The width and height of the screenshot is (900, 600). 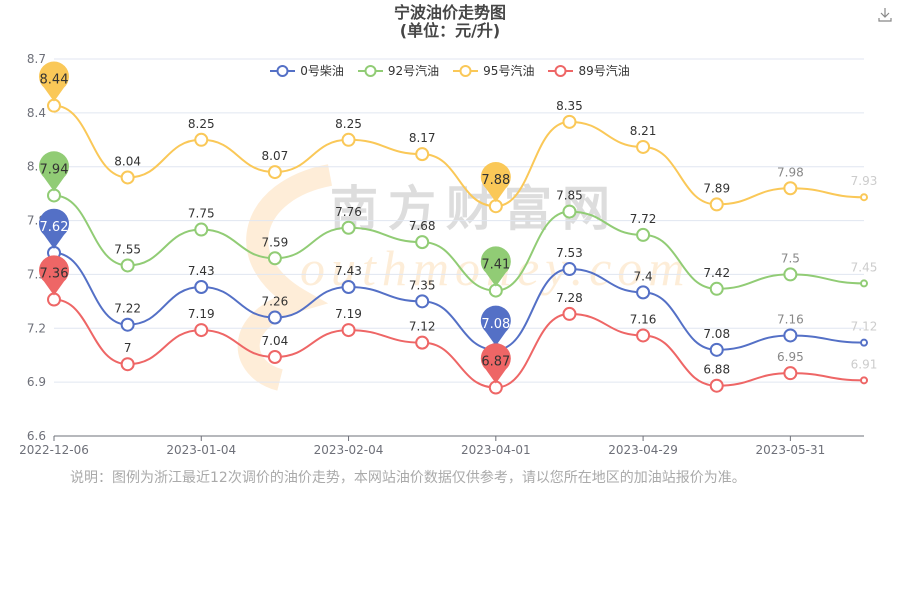 I want to click on x-tick-label: 2023-01-04, so click(x=201, y=450).